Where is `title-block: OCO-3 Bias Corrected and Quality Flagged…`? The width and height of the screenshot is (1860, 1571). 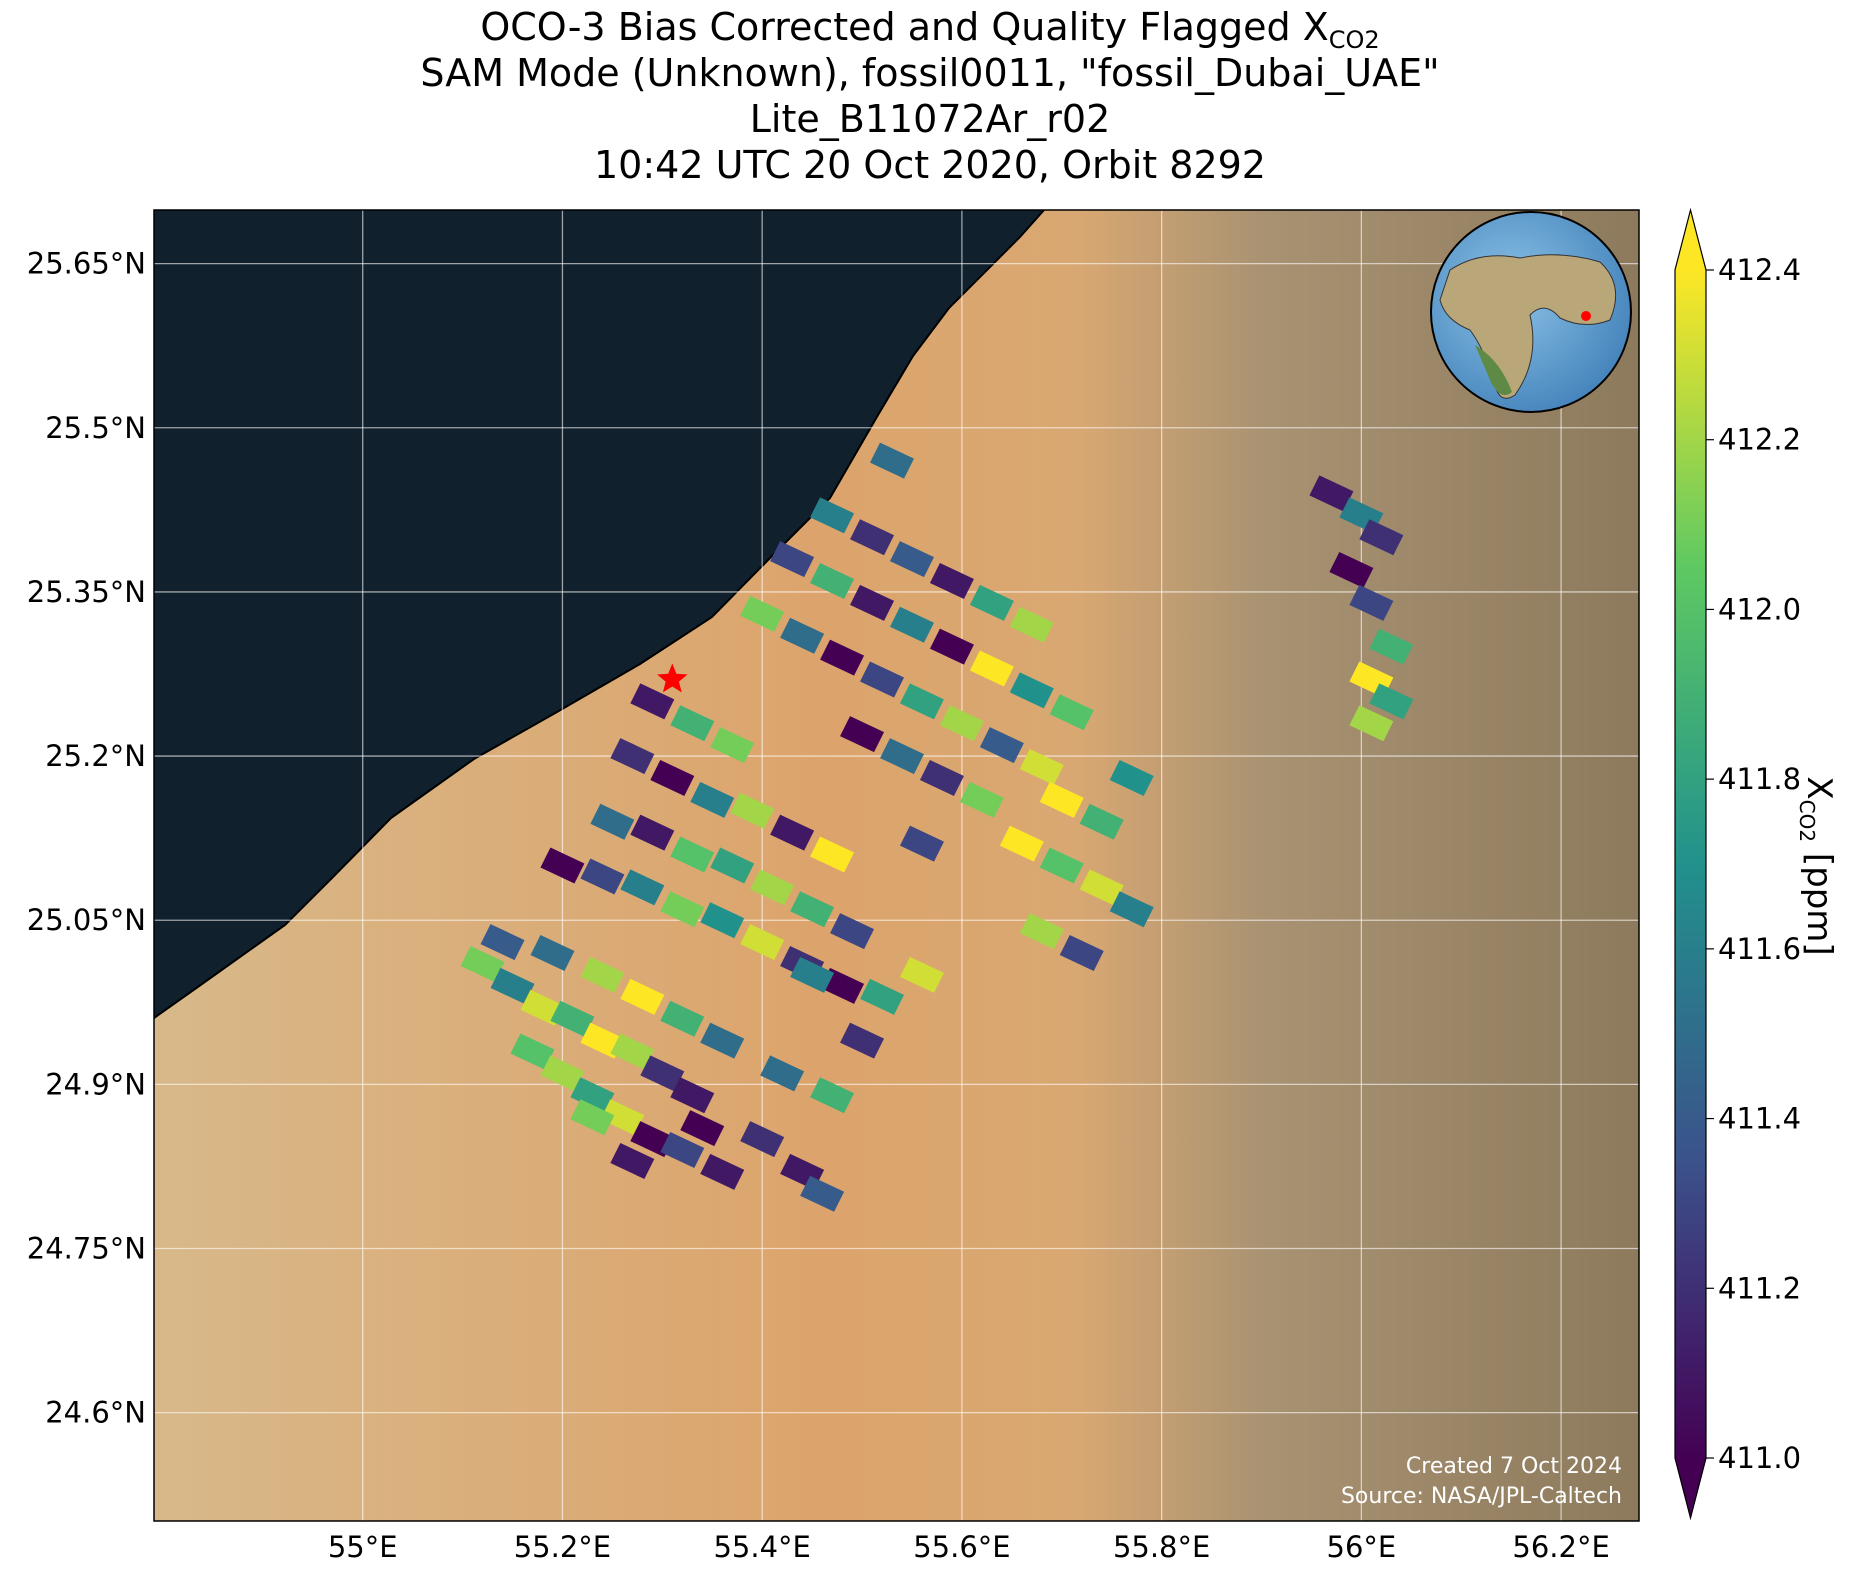 title-block: OCO-3 Bias Corrected and Quality Flagged… is located at coordinates (929, 96).